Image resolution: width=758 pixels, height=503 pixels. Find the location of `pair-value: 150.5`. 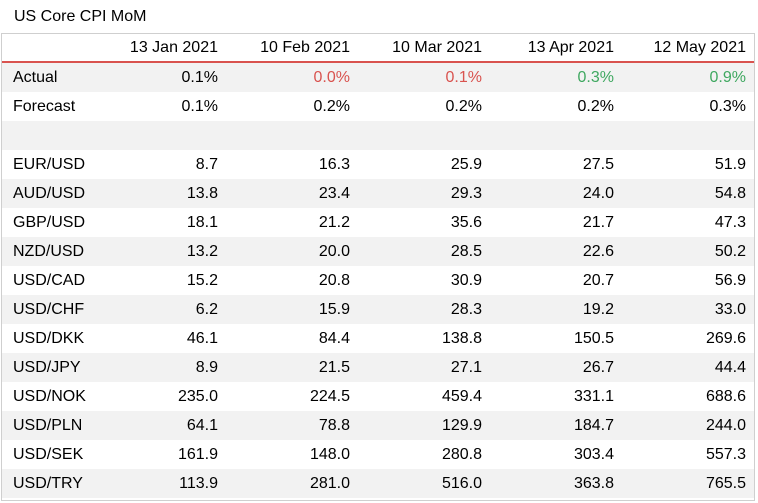

pair-value: 150.5 is located at coordinates (593, 338).